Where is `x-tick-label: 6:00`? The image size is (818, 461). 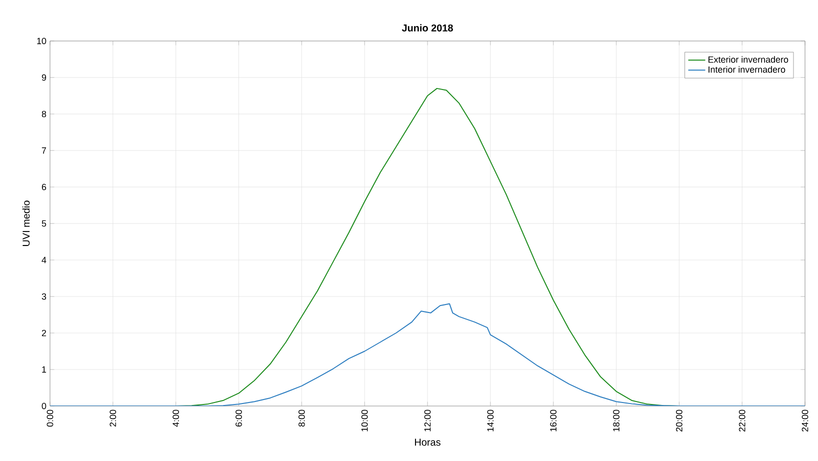 x-tick-label: 6:00 is located at coordinates (239, 418).